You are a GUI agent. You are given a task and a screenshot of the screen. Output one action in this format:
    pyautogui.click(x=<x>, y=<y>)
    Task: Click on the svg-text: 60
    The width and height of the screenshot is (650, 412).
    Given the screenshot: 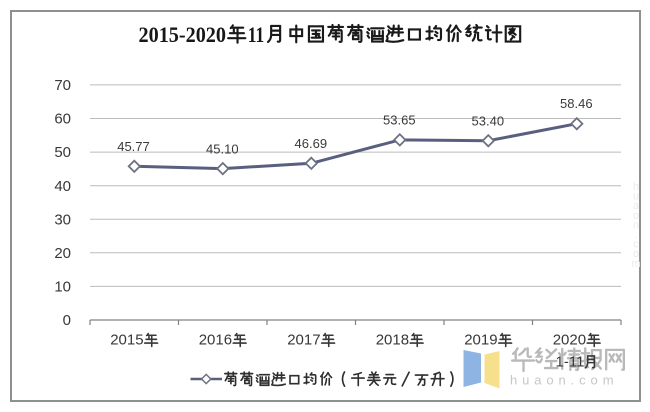 What is the action you would take?
    pyautogui.click(x=62, y=119)
    